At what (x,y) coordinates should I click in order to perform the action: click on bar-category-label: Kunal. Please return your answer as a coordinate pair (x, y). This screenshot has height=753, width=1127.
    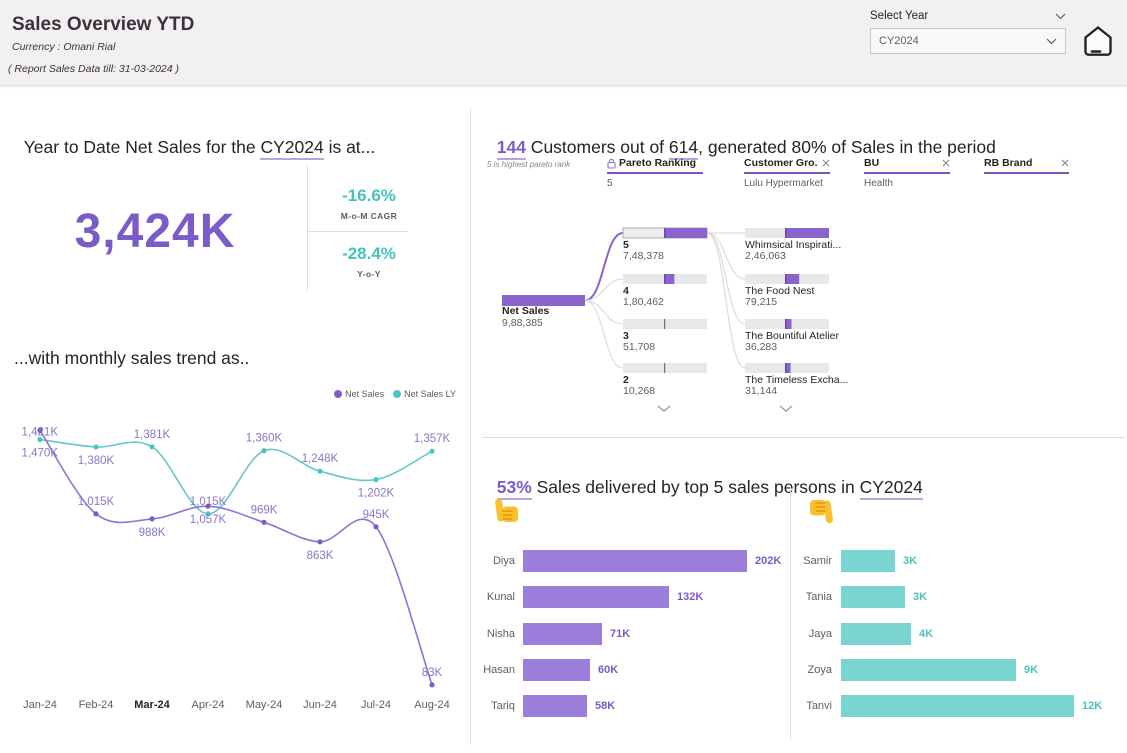
    Looking at the image, I should click on (500, 597).